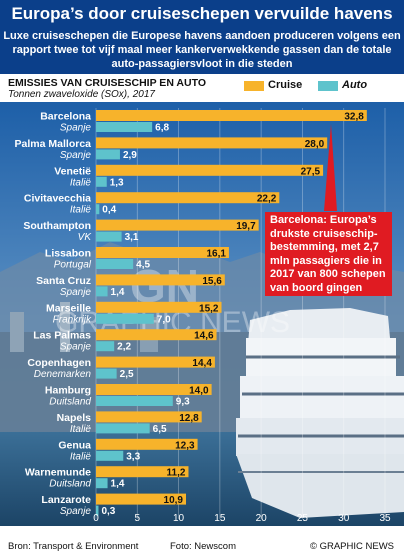 The image size is (404, 559). I want to click on country-label-12: Italië, so click(81, 456).